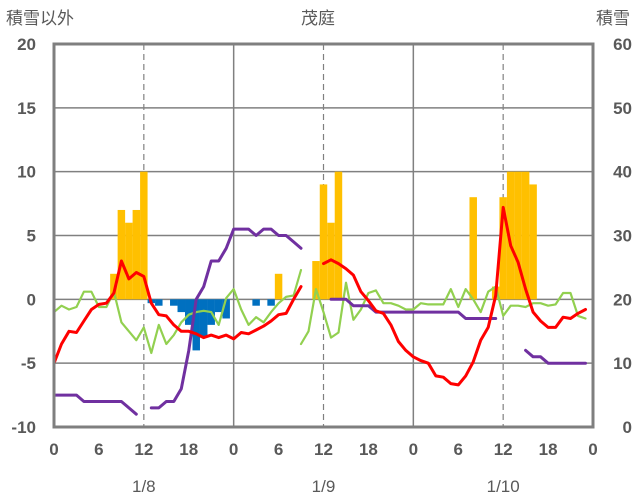 This screenshot has height=501, width=636. What do you see at coordinates (613, 19) in the screenshot?
I see `right-axis-label: 積雪` at bounding box center [613, 19].